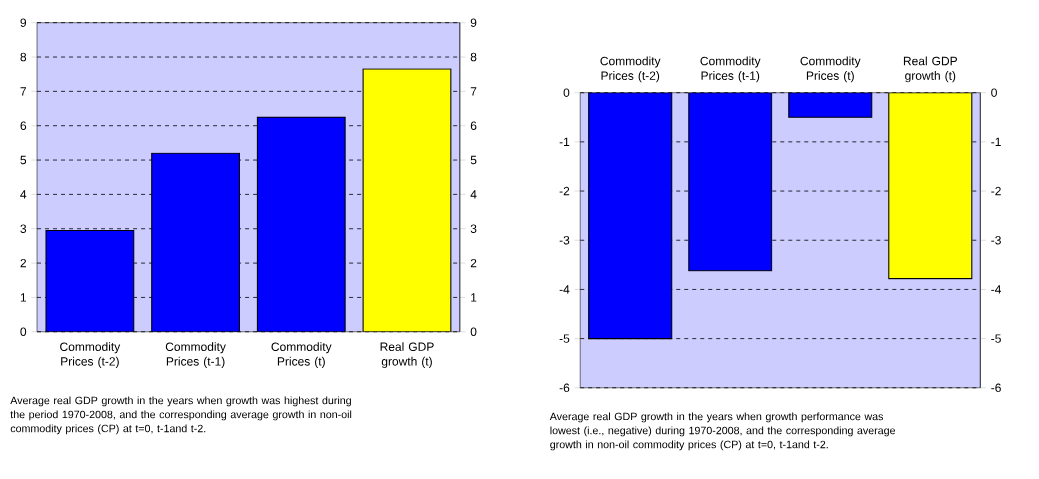  What do you see at coordinates (473, 23) in the screenshot?
I see `y2-tick-label: 9` at bounding box center [473, 23].